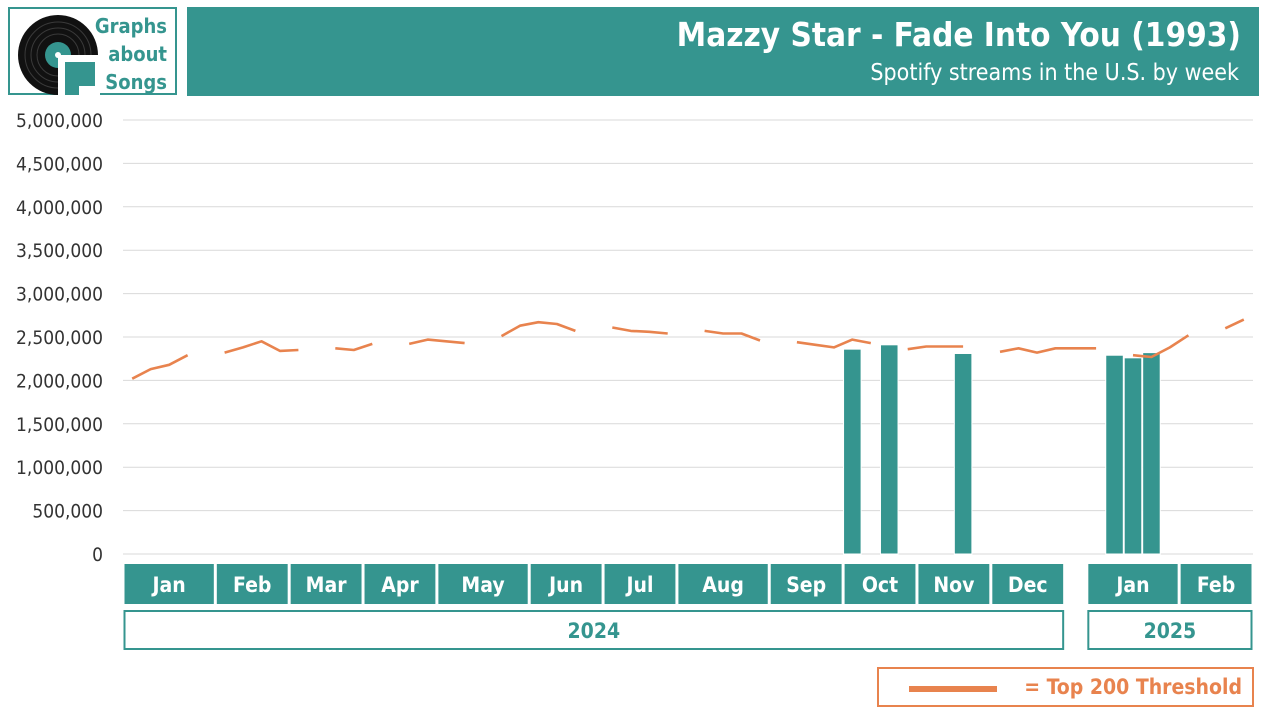  I want to click on month-label: Apr, so click(400, 585).